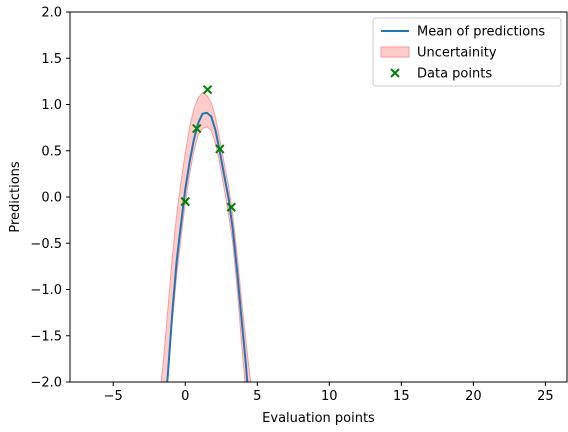  I want to click on mean-prediction-line, so click(207, 246).